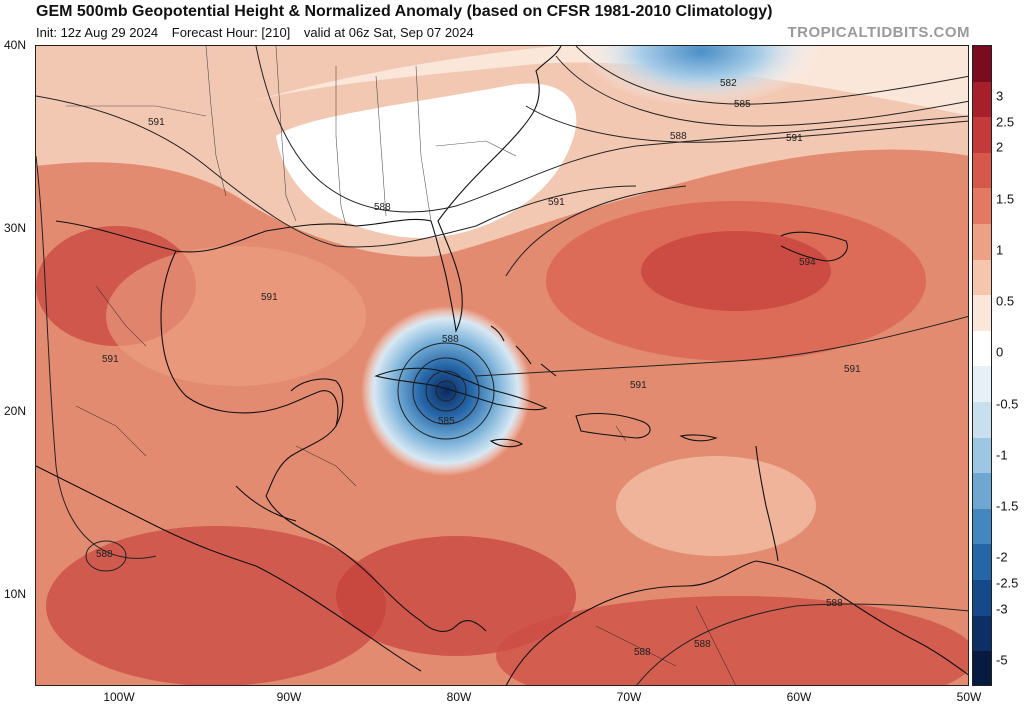 The image size is (1024, 706). I want to click on lon-label: 70W, so click(629, 697).